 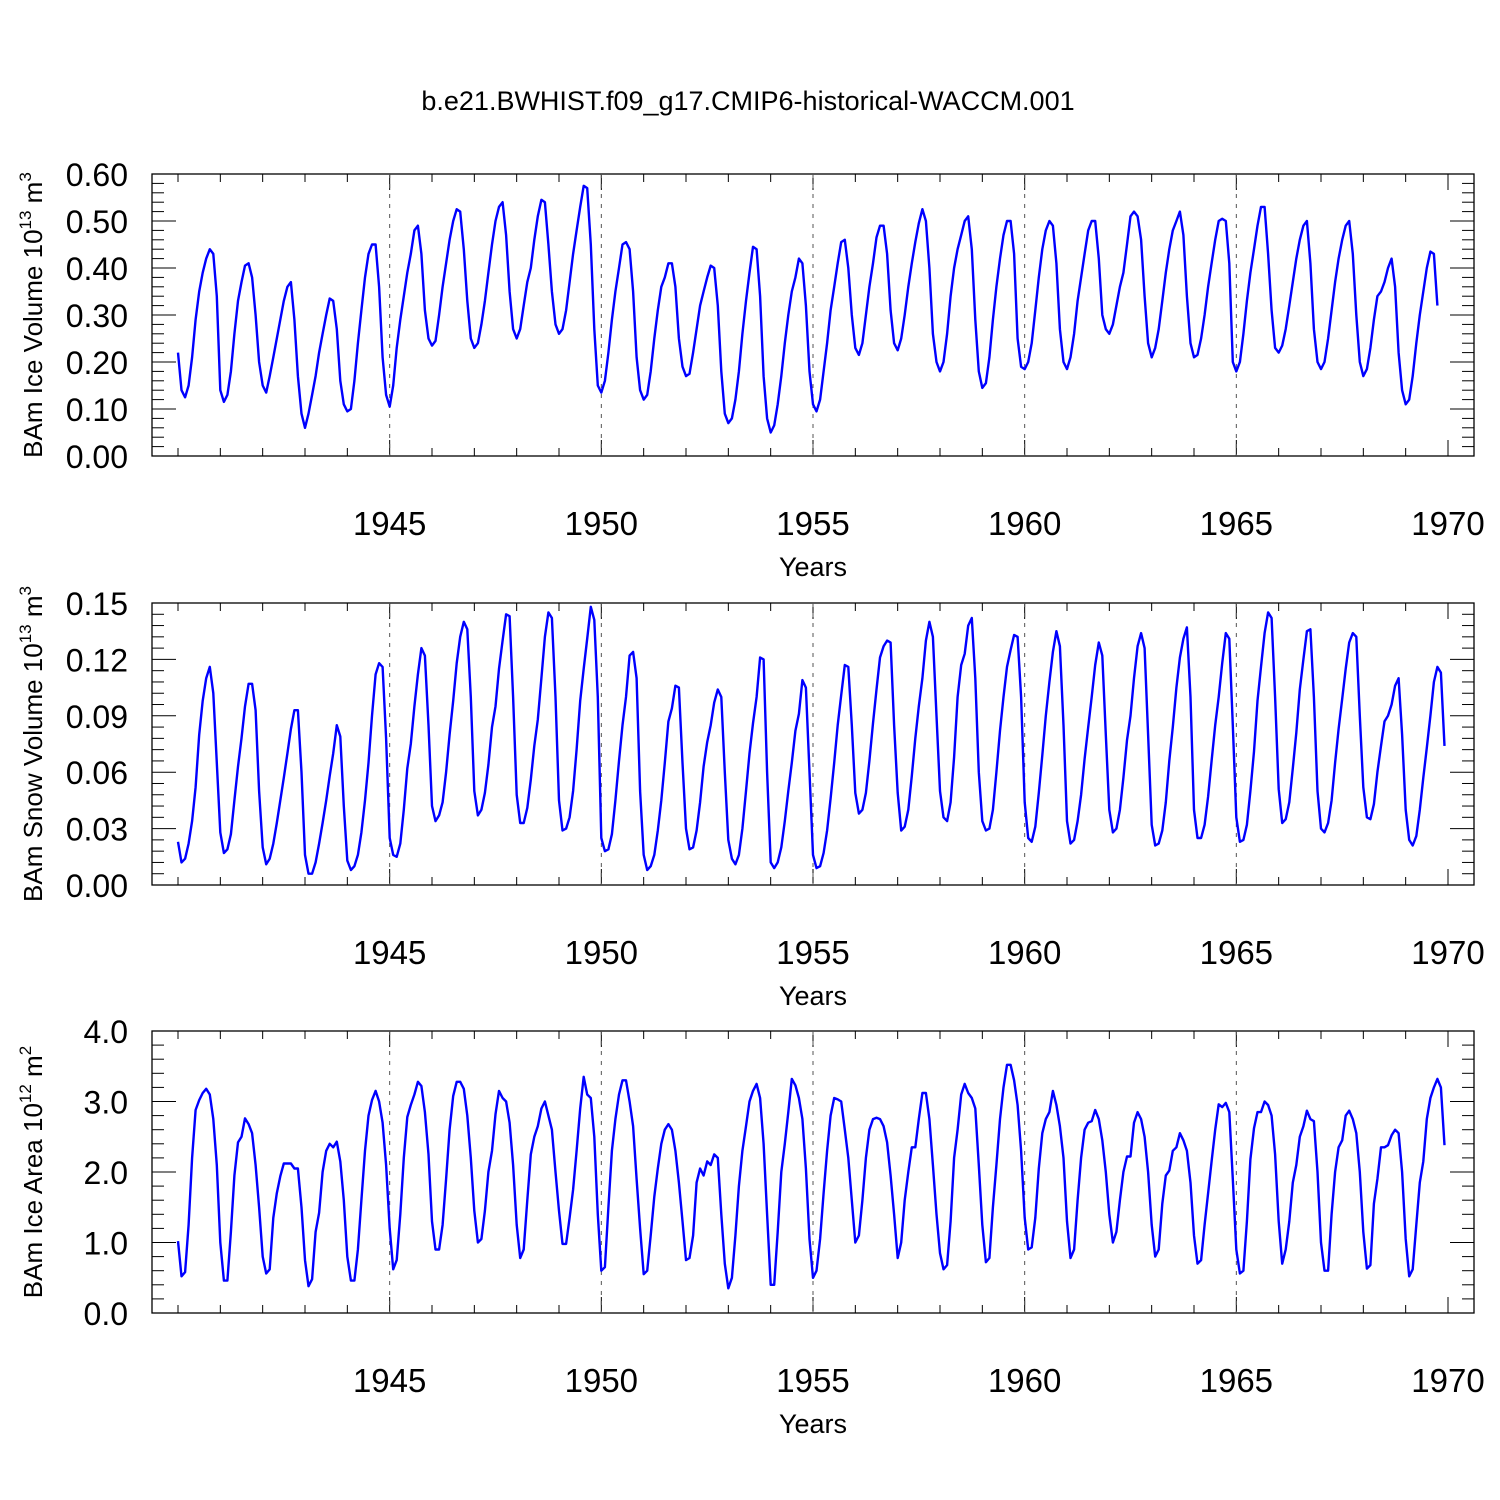 What do you see at coordinates (97, 269) in the screenshot?
I see `y-tick-label: 0.40` at bounding box center [97, 269].